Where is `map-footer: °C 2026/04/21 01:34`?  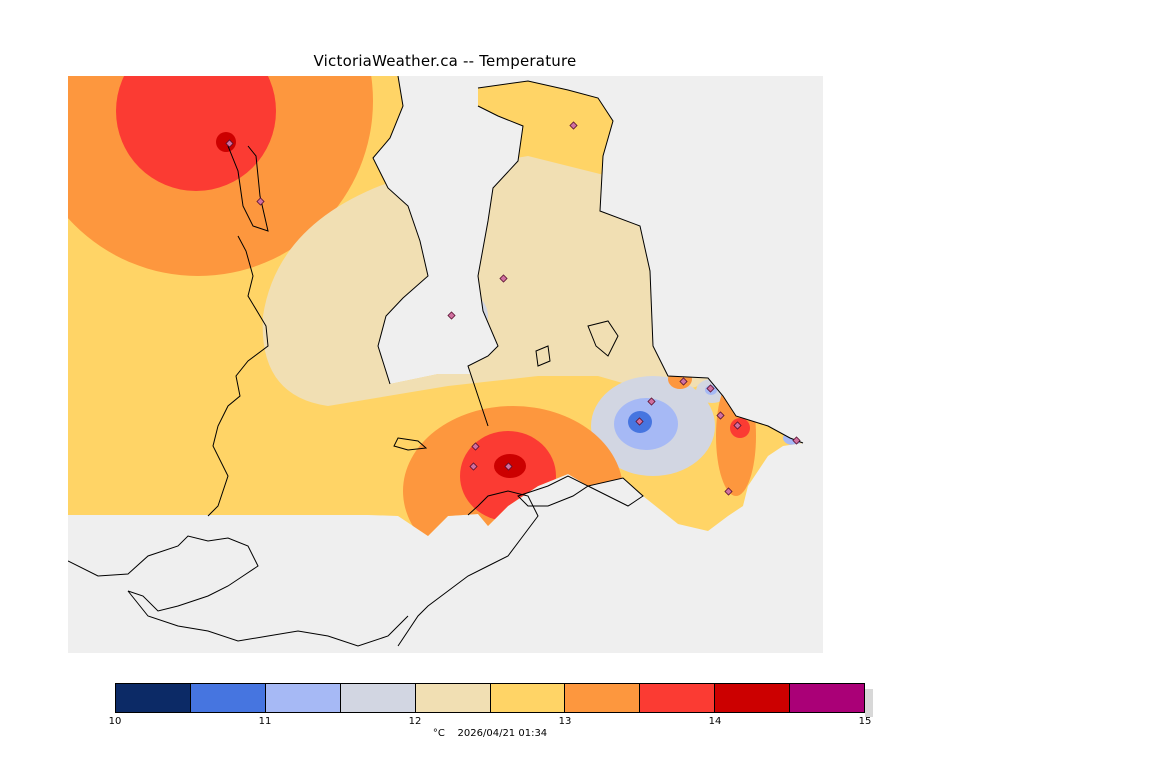
map-footer: °C 2026/04/21 01:34 is located at coordinates (490, 733).